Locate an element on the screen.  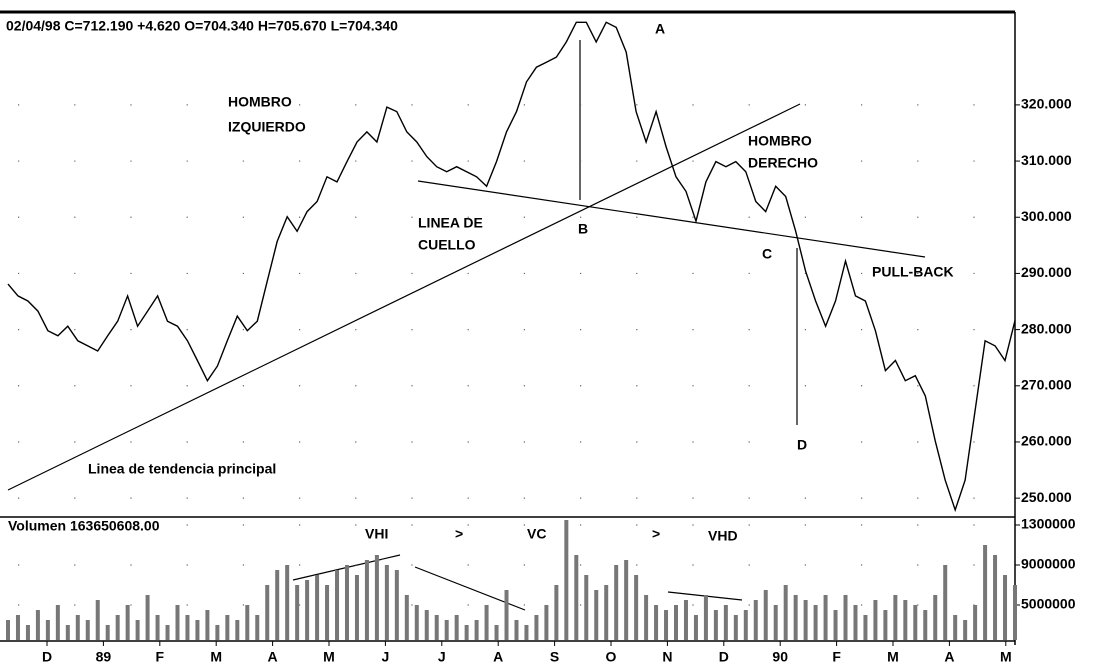
x-tick-label: O is located at coordinates (611, 657).